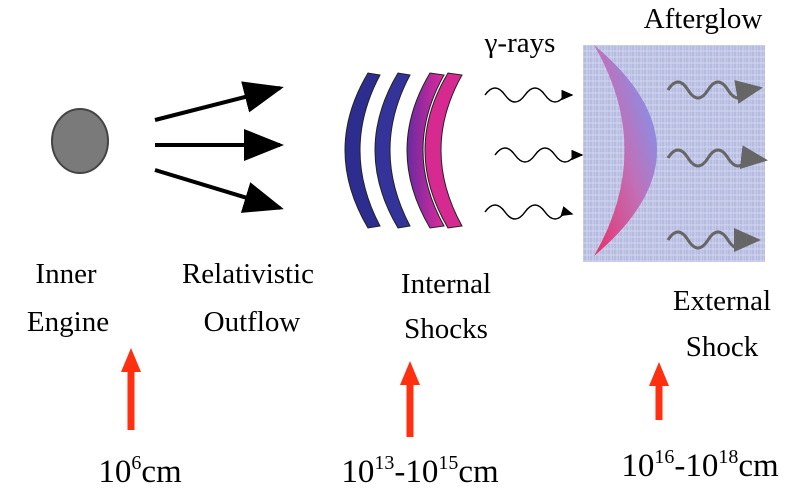 This screenshot has width=808, height=495. Describe the element at coordinates (395, 392) in the screenshot. I see `scale-arrows` at that location.